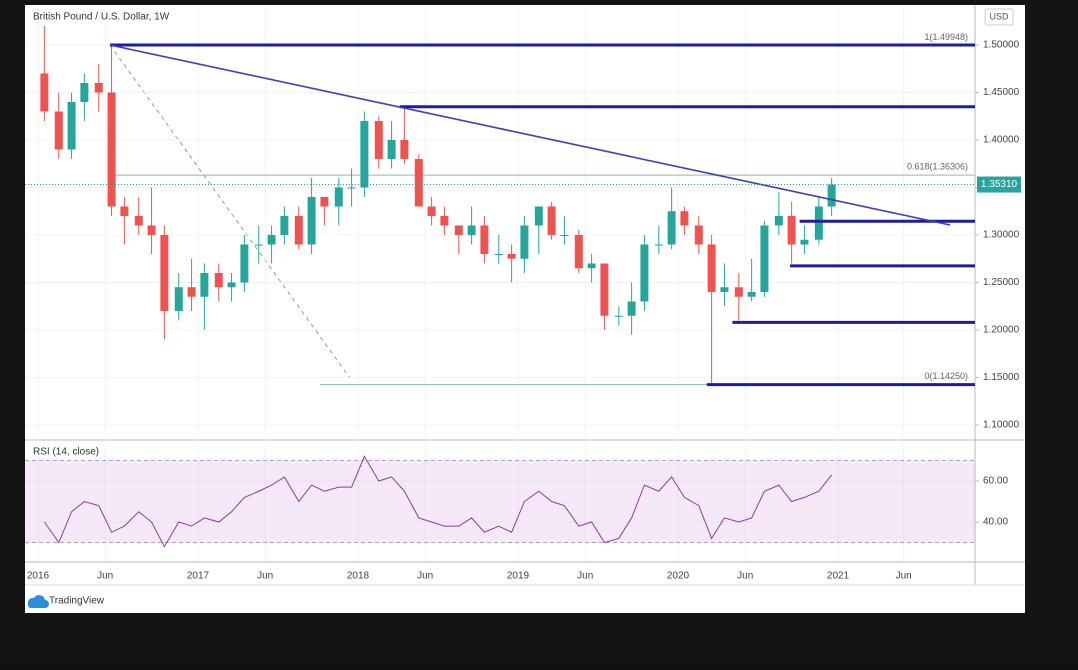 The image size is (1078, 670). Describe the element at coordinates (1001, 140) in the screenshot. I see `y-tick-label: 1.40000` at that location.